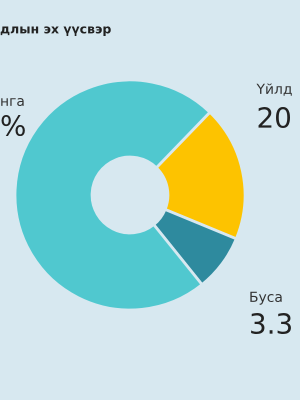 The image size is (300, 400). Describe the element at coordinates (274, 117) in the screenshot. I see `text: 20` at that location.